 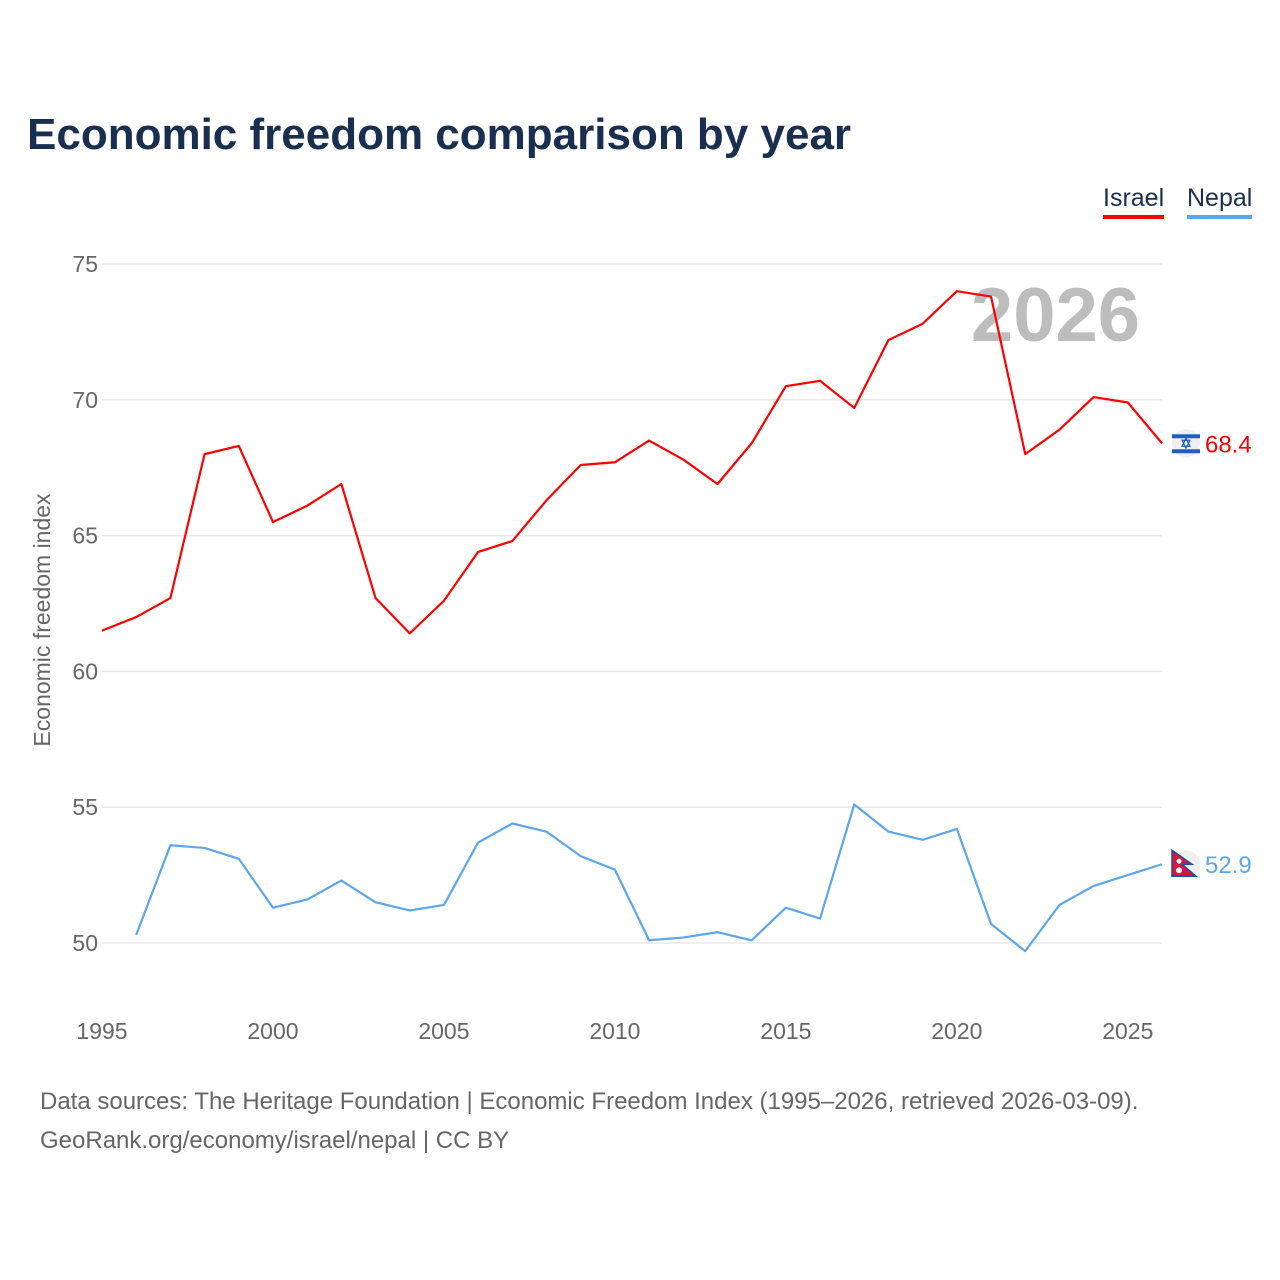 What do you see at coordinates (785, 1031) in the screenshot?
I see `x-tick-label: 2015` at bounding box center [785, 1031].